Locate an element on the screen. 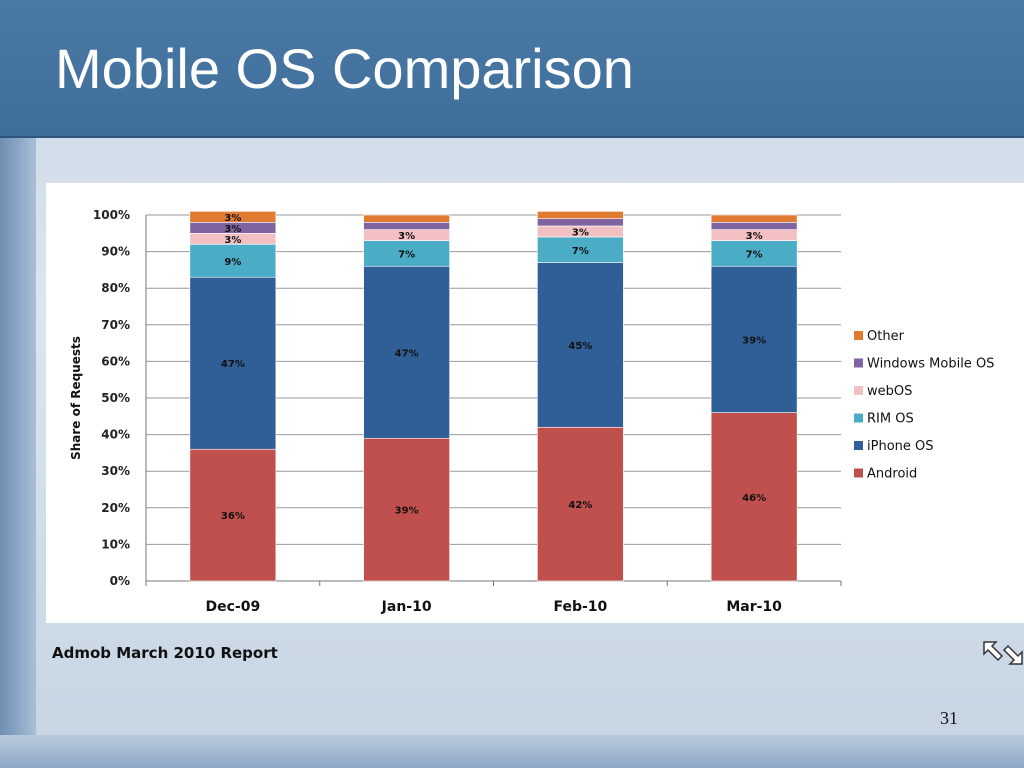 The image size is (1024, 768). page-number: 31 is located at coordinates (949, 718).